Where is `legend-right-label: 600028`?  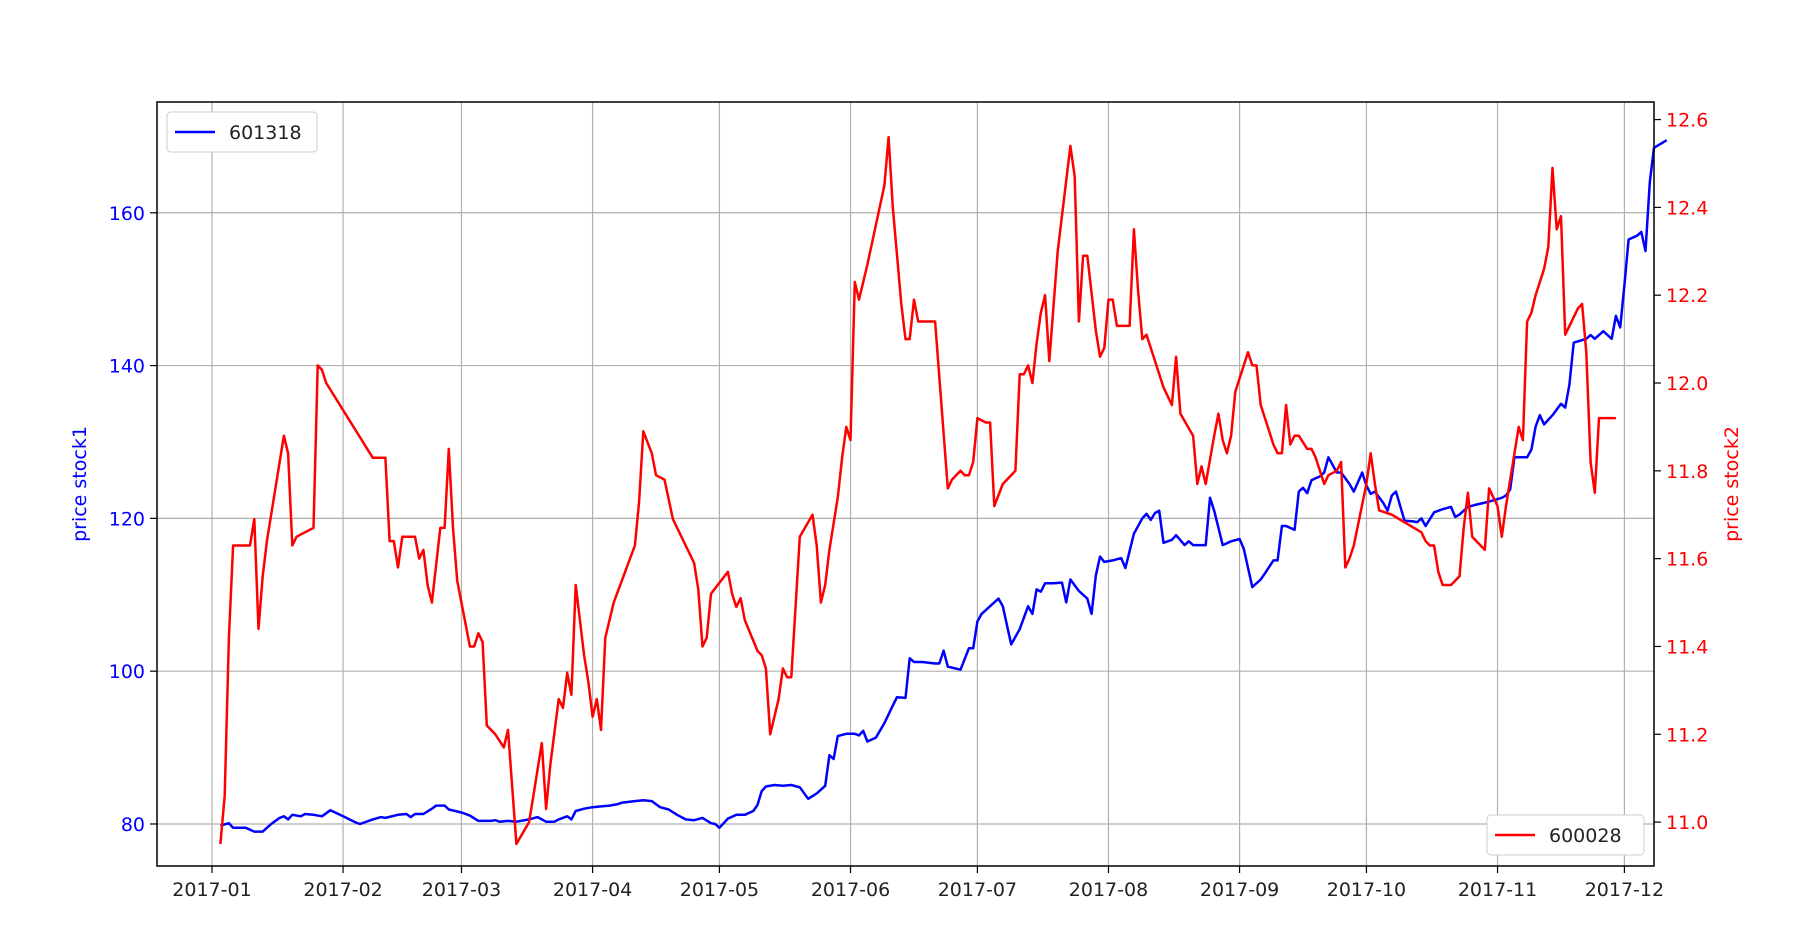
legend-right-label: 600028 is located at coordinates (1585, 836).